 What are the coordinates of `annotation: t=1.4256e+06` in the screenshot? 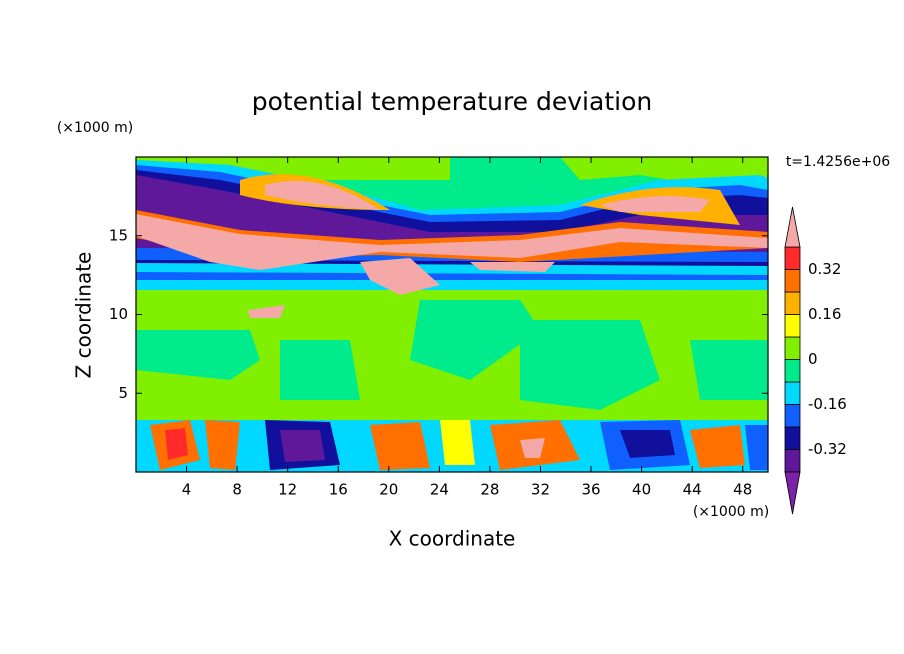 It's located at (838, 162).